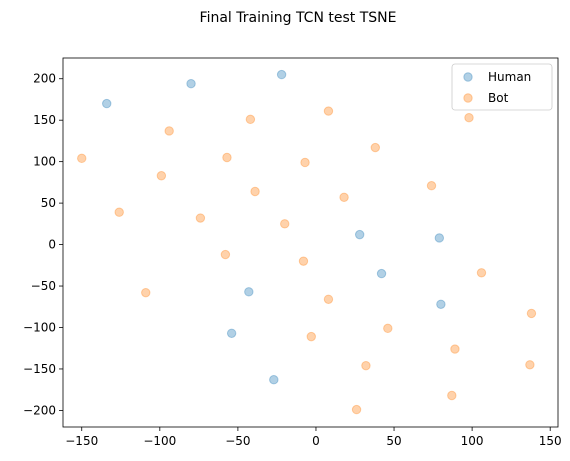  Describe the element at coordinates (39, 327) in the screenshot. I see `y-tick-label: −100` at that location.